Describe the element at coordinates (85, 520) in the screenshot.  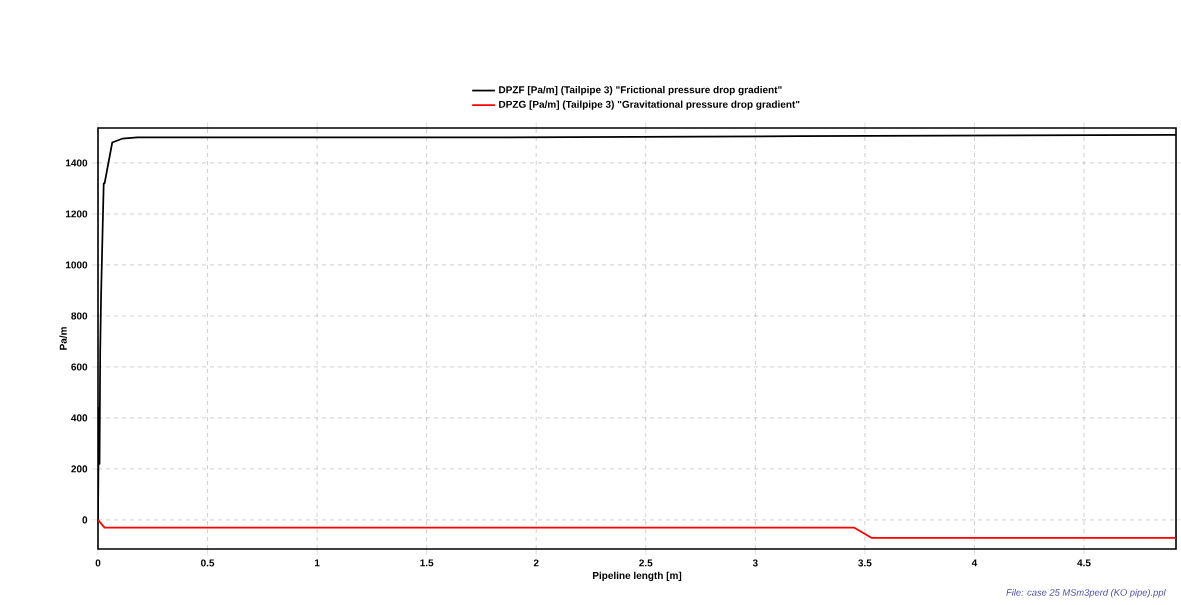
I see `y-tick-label: 0` at that location.